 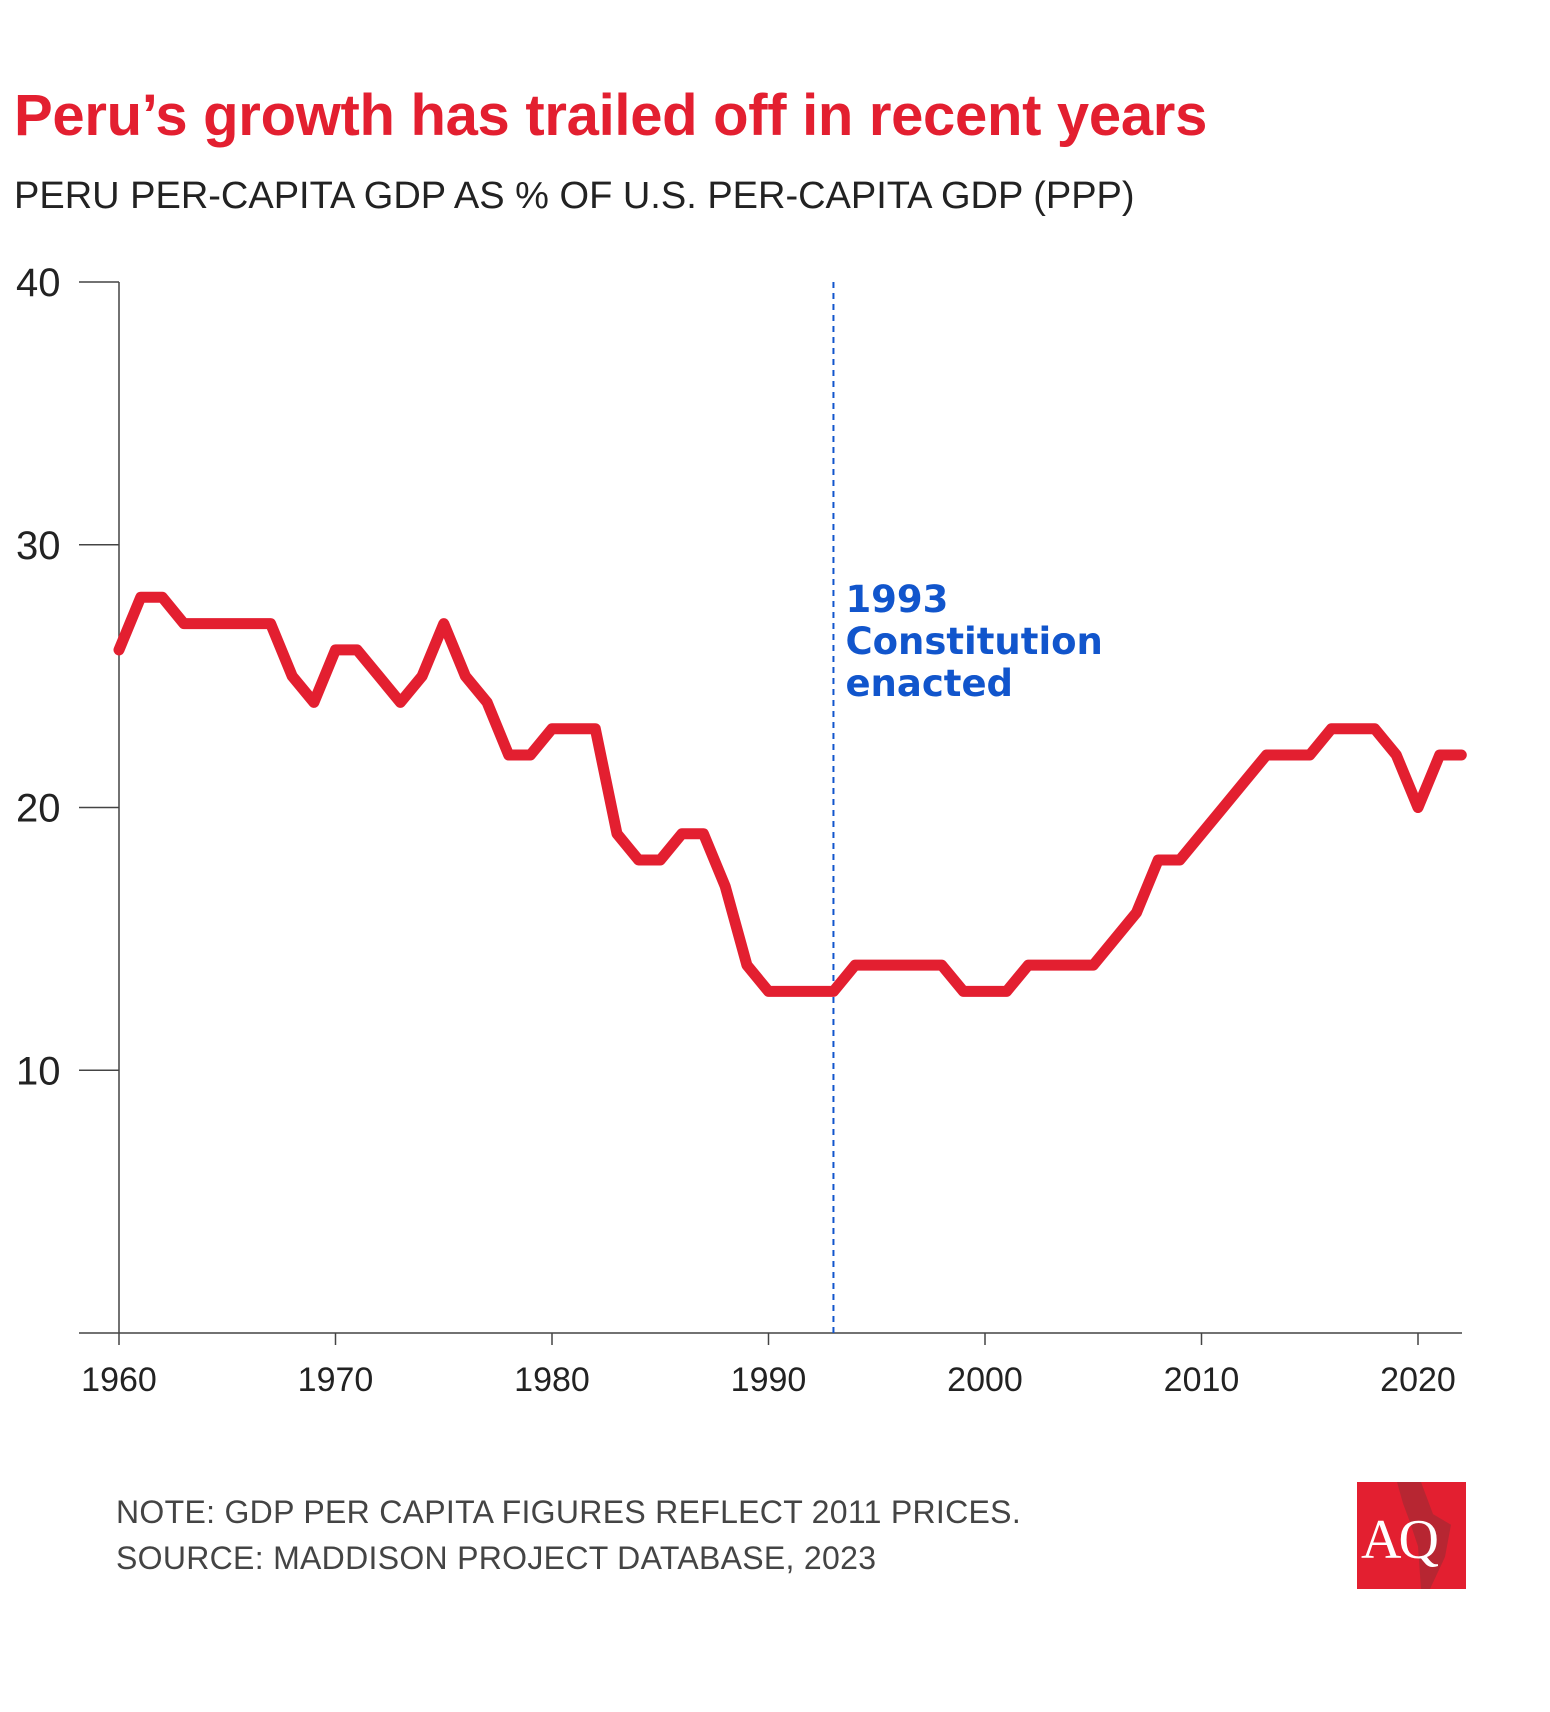 I want to click on aq-logo: AQ, so click(x=1411, y=1535).